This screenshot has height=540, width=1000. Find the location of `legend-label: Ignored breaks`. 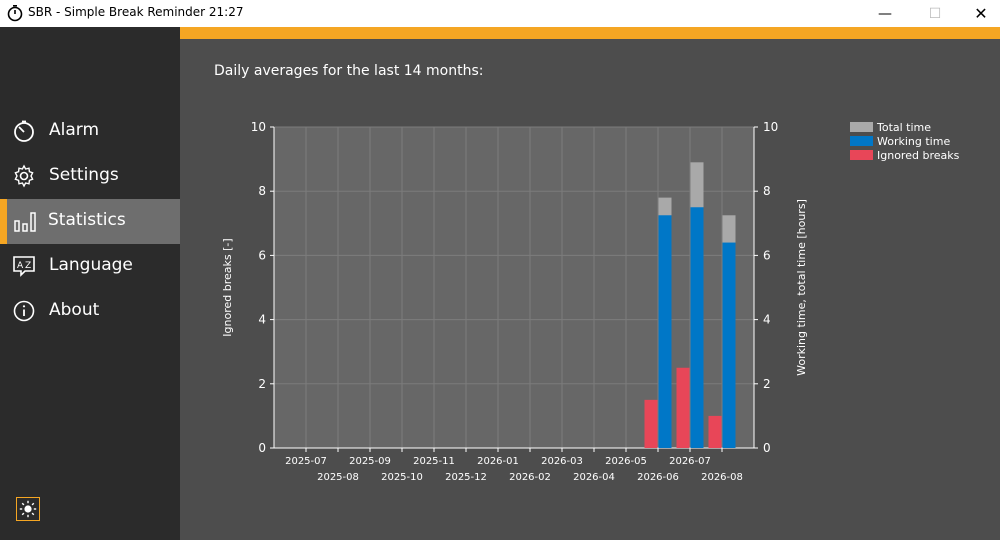

legend-label: Ignored breaks is located at coordinates (918, 155).